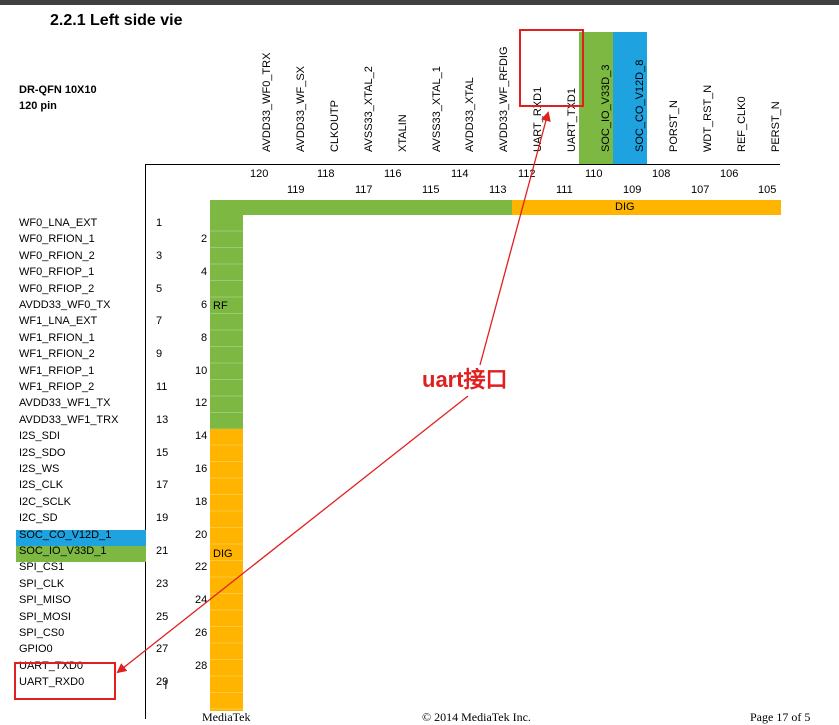 The width and height of the screenshot is (839, 725). What do you see at coordinates (57, 387) in the screenshot?
I see `left-signal-wf1-rfiop-2: WF1_RFIOP_2` at bounding box center [57, 387].